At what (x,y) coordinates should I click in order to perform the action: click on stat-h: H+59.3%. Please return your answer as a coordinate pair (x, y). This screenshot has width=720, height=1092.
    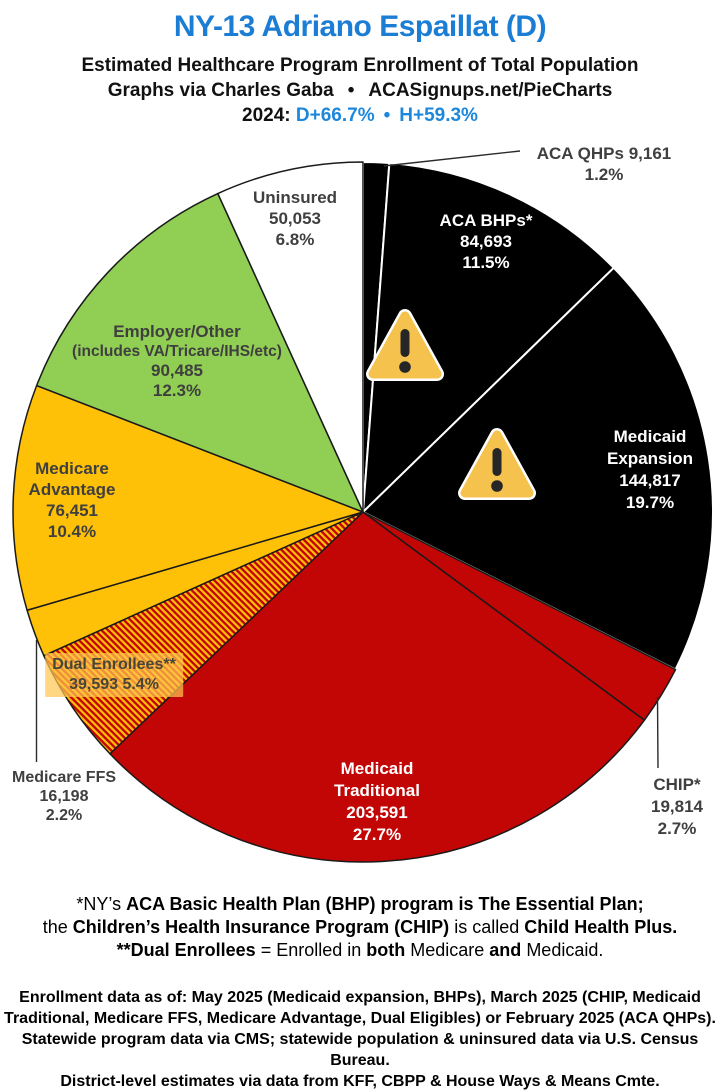
    Looking at the image, I should click on (438, 115).